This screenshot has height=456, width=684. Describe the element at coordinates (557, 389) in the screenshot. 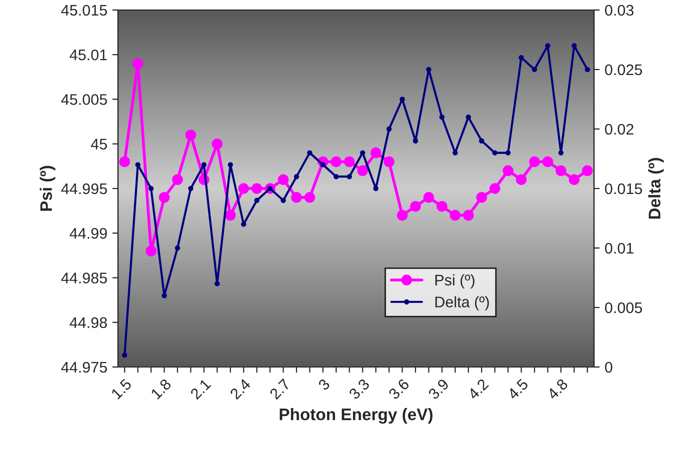

I see `x-tick-label: 4.8` at that location.